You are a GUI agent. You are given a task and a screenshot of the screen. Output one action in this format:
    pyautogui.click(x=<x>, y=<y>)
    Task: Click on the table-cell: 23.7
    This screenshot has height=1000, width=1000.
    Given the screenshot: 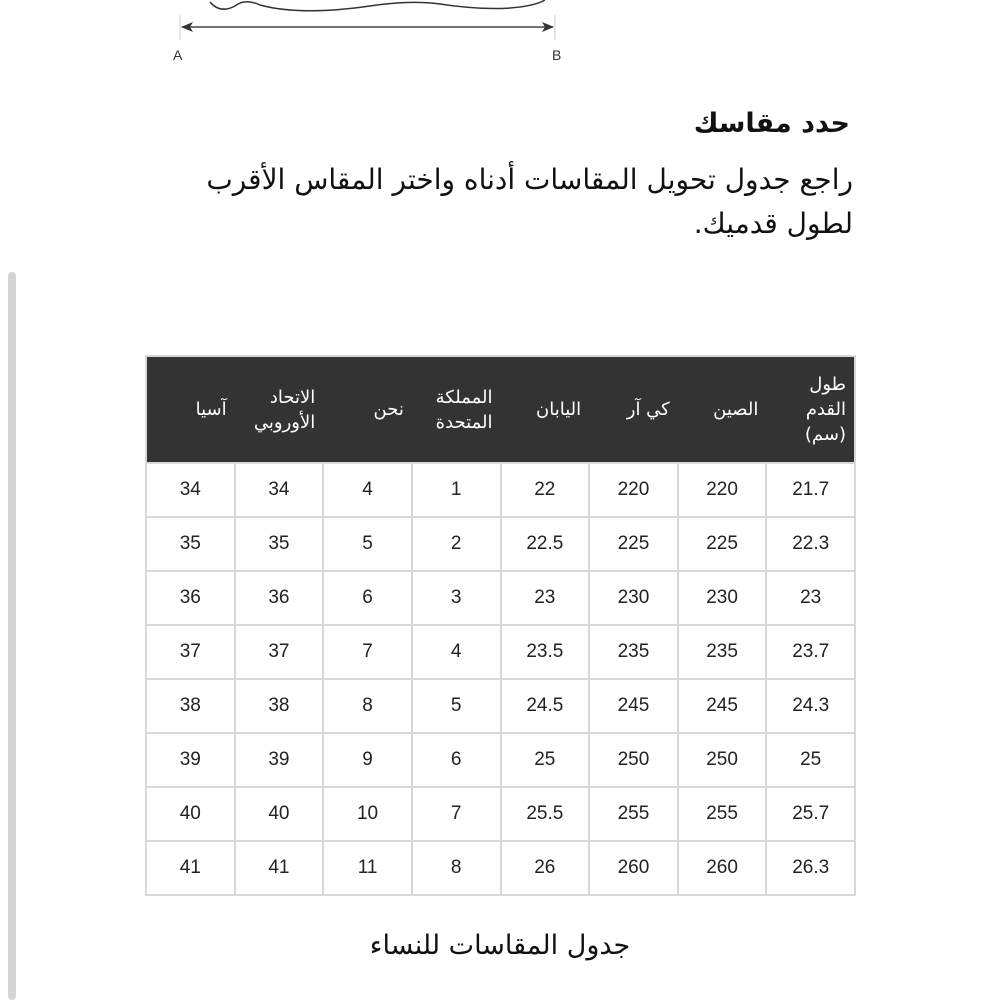 What is the action you would take?
    pyautogui.click(x=810, y=652)
    